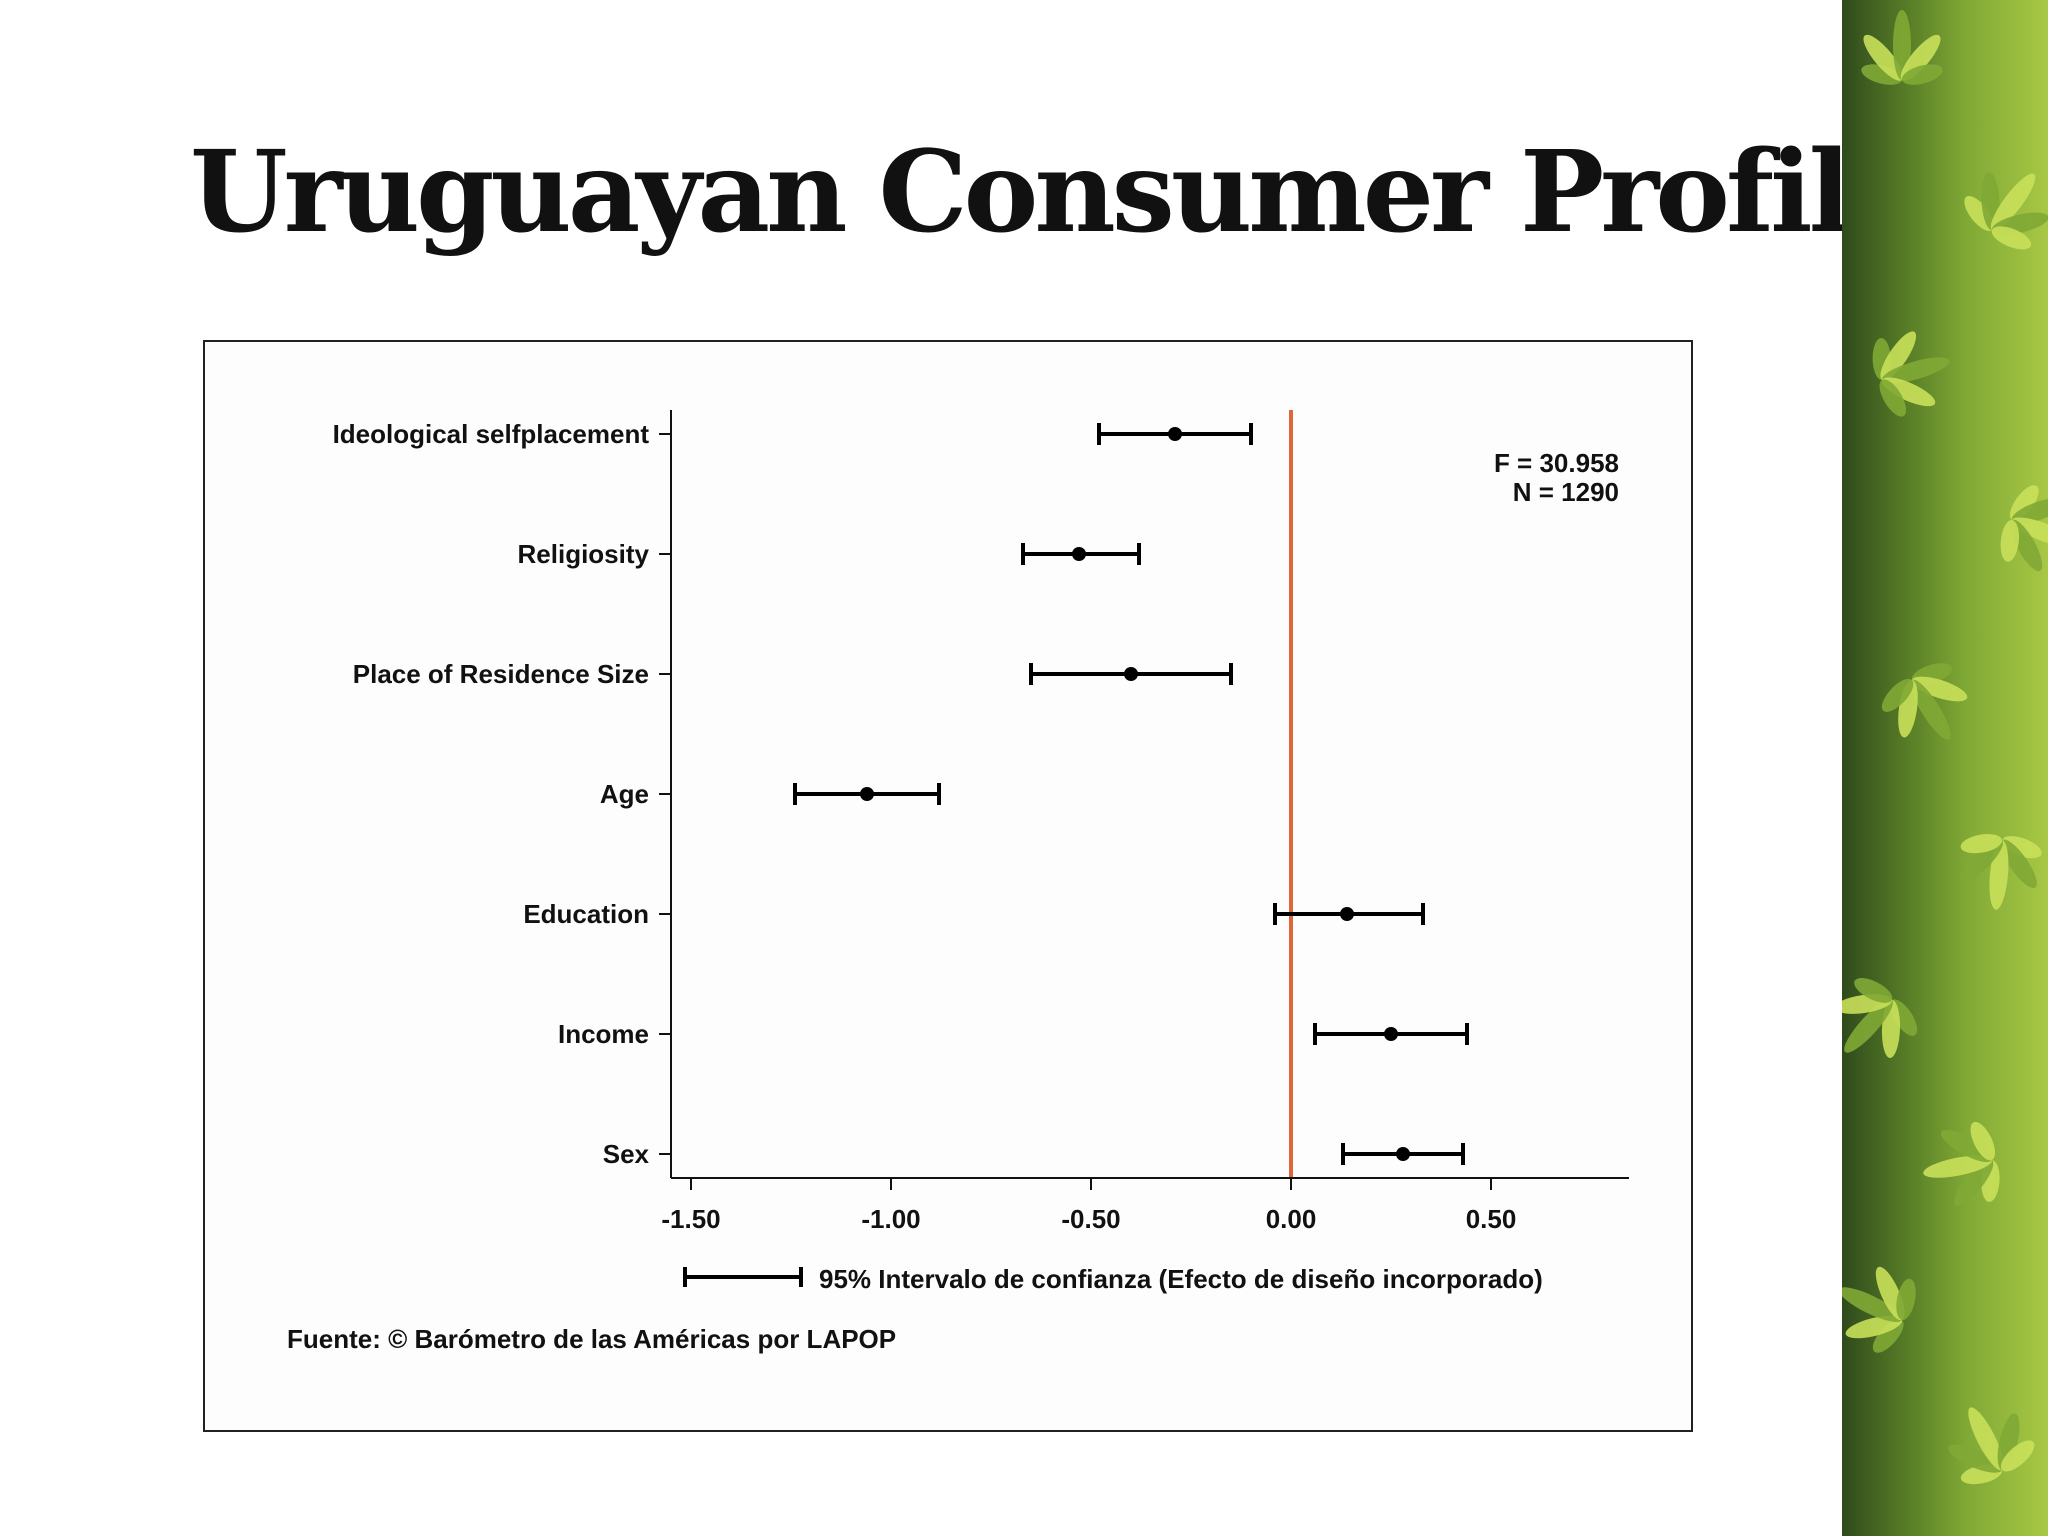 Image resolution: width=2048 pixels, height=1536 pixels. Describe the element at coordinates (1054, 192) in the screenshot. I see `slide-title: Uruguayan Consumer Profile` at that location.